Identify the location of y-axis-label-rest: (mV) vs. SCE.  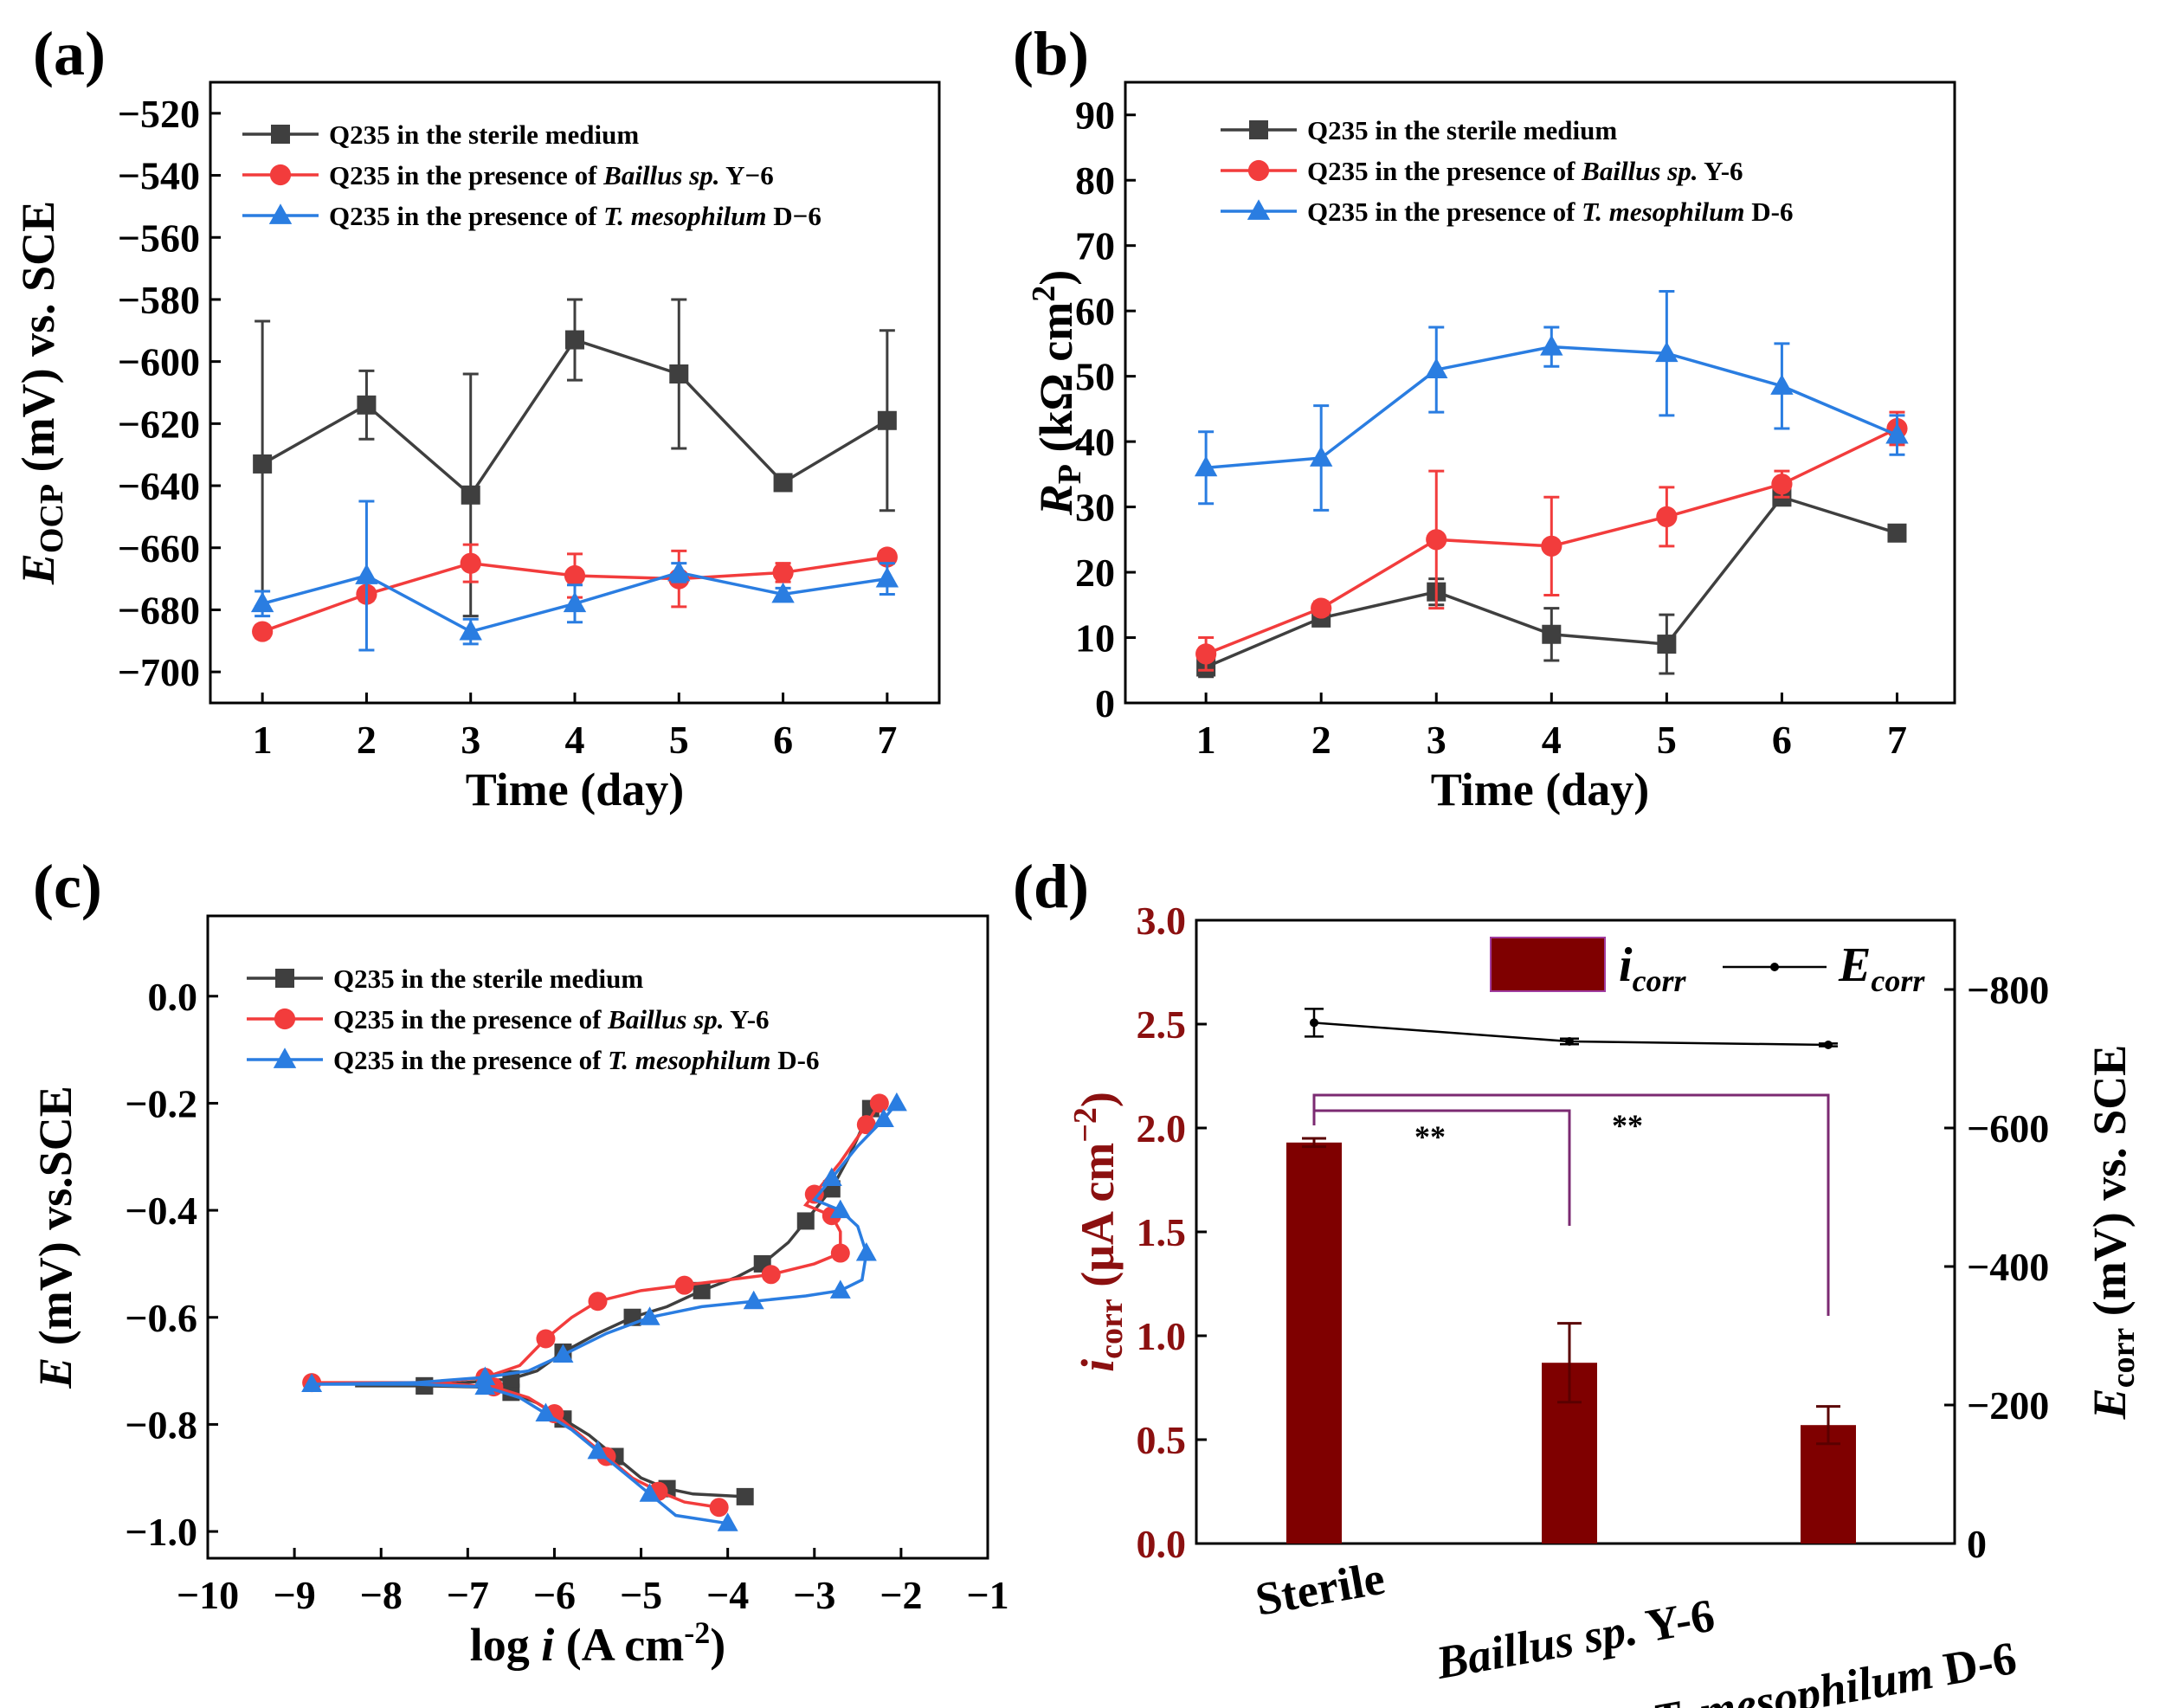
(38, 342).